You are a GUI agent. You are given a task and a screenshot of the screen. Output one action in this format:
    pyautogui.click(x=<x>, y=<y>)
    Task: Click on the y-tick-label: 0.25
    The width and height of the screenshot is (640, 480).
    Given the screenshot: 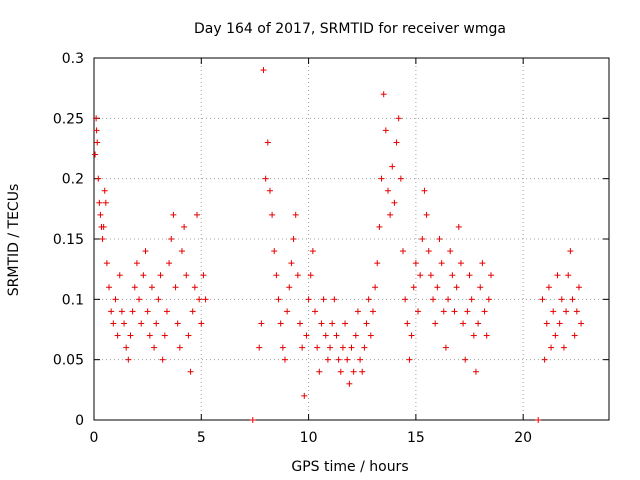 What is the action you would take?
    pyautogui.click(x=68, y=119)
    